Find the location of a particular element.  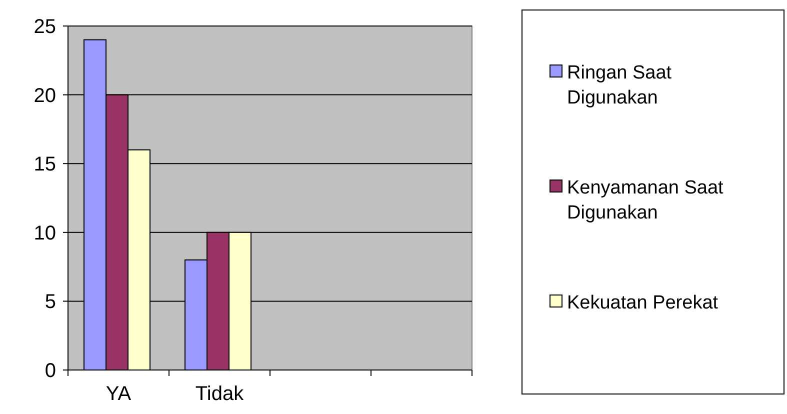

y-tick-label: 25 is located at coordinates (45, 27).